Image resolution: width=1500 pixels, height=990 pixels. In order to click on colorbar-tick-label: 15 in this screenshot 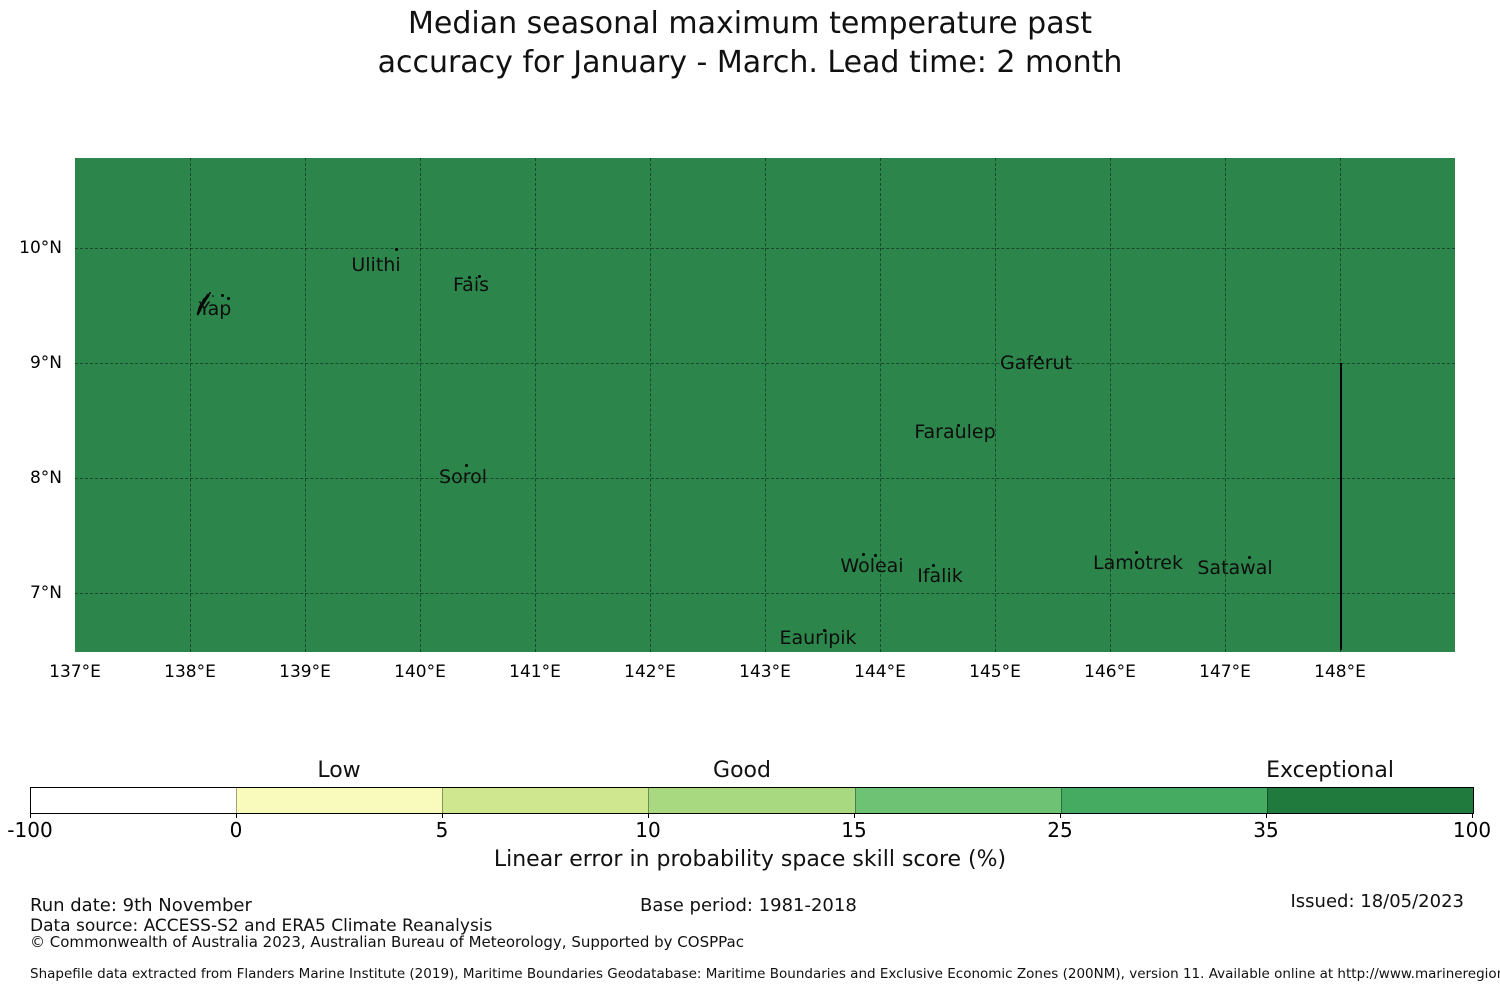, I will do `click(854, 830)`.